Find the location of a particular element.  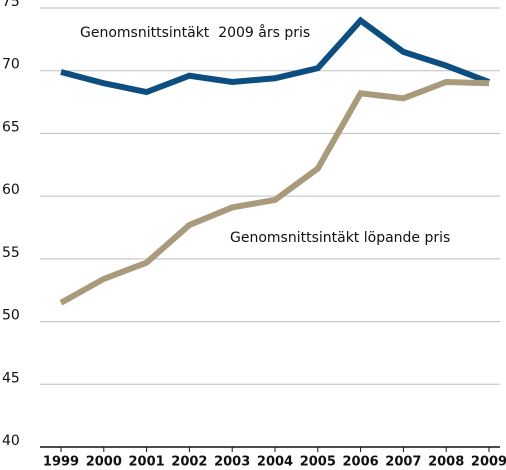

y-tick-label: 65 is located at coordinates (11, 127).